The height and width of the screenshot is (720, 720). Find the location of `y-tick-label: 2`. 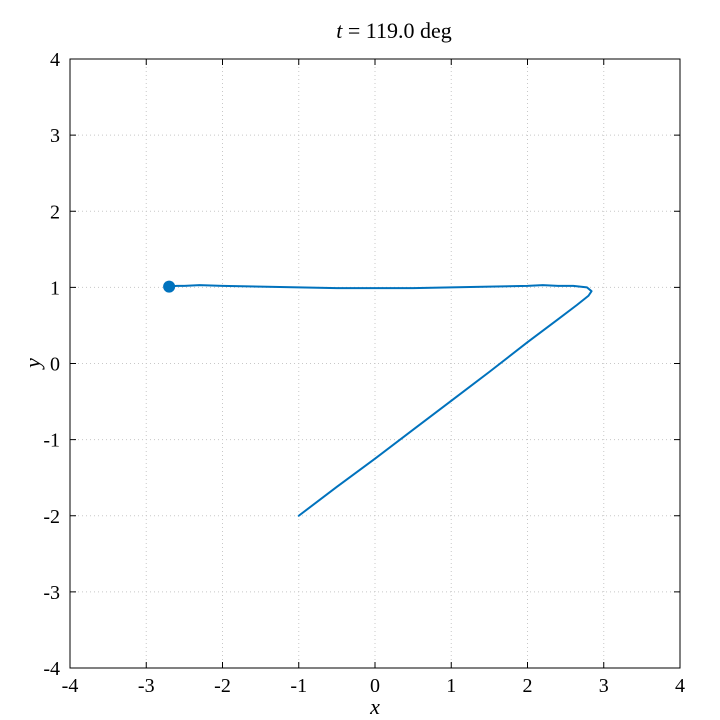

y-tick-label: 2 is located at coordinates (55, 212).